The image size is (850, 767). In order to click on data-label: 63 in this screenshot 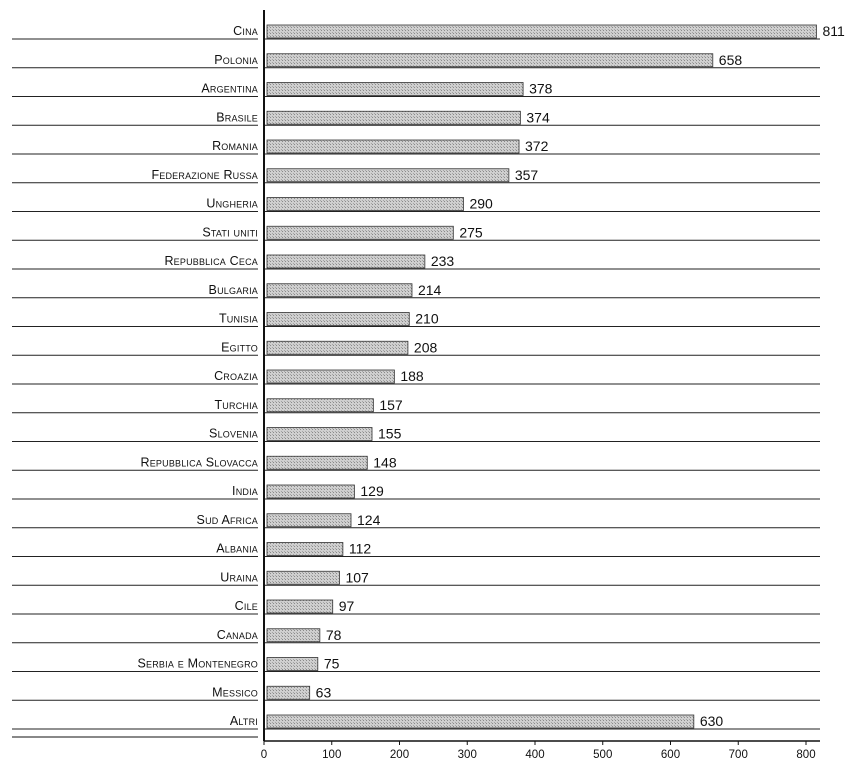, I will do `click(324, 692)`.